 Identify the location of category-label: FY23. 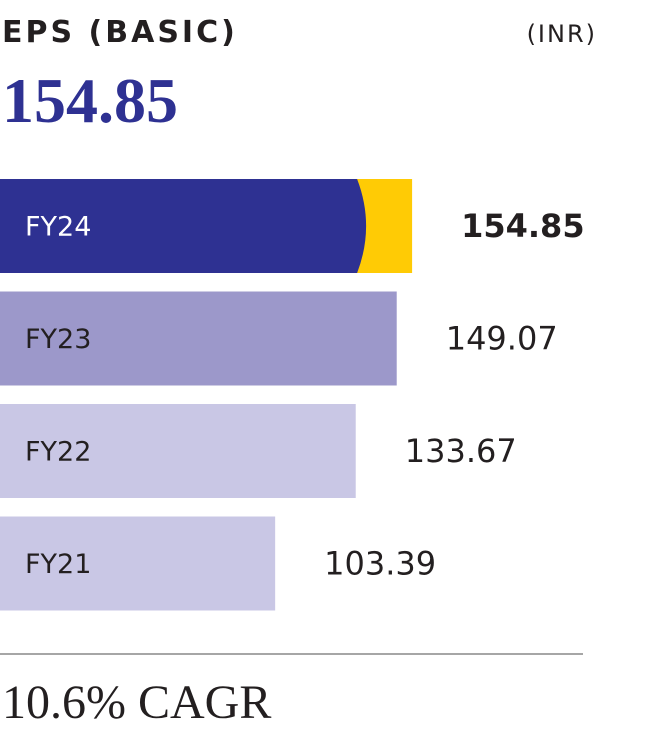
(58, 339).